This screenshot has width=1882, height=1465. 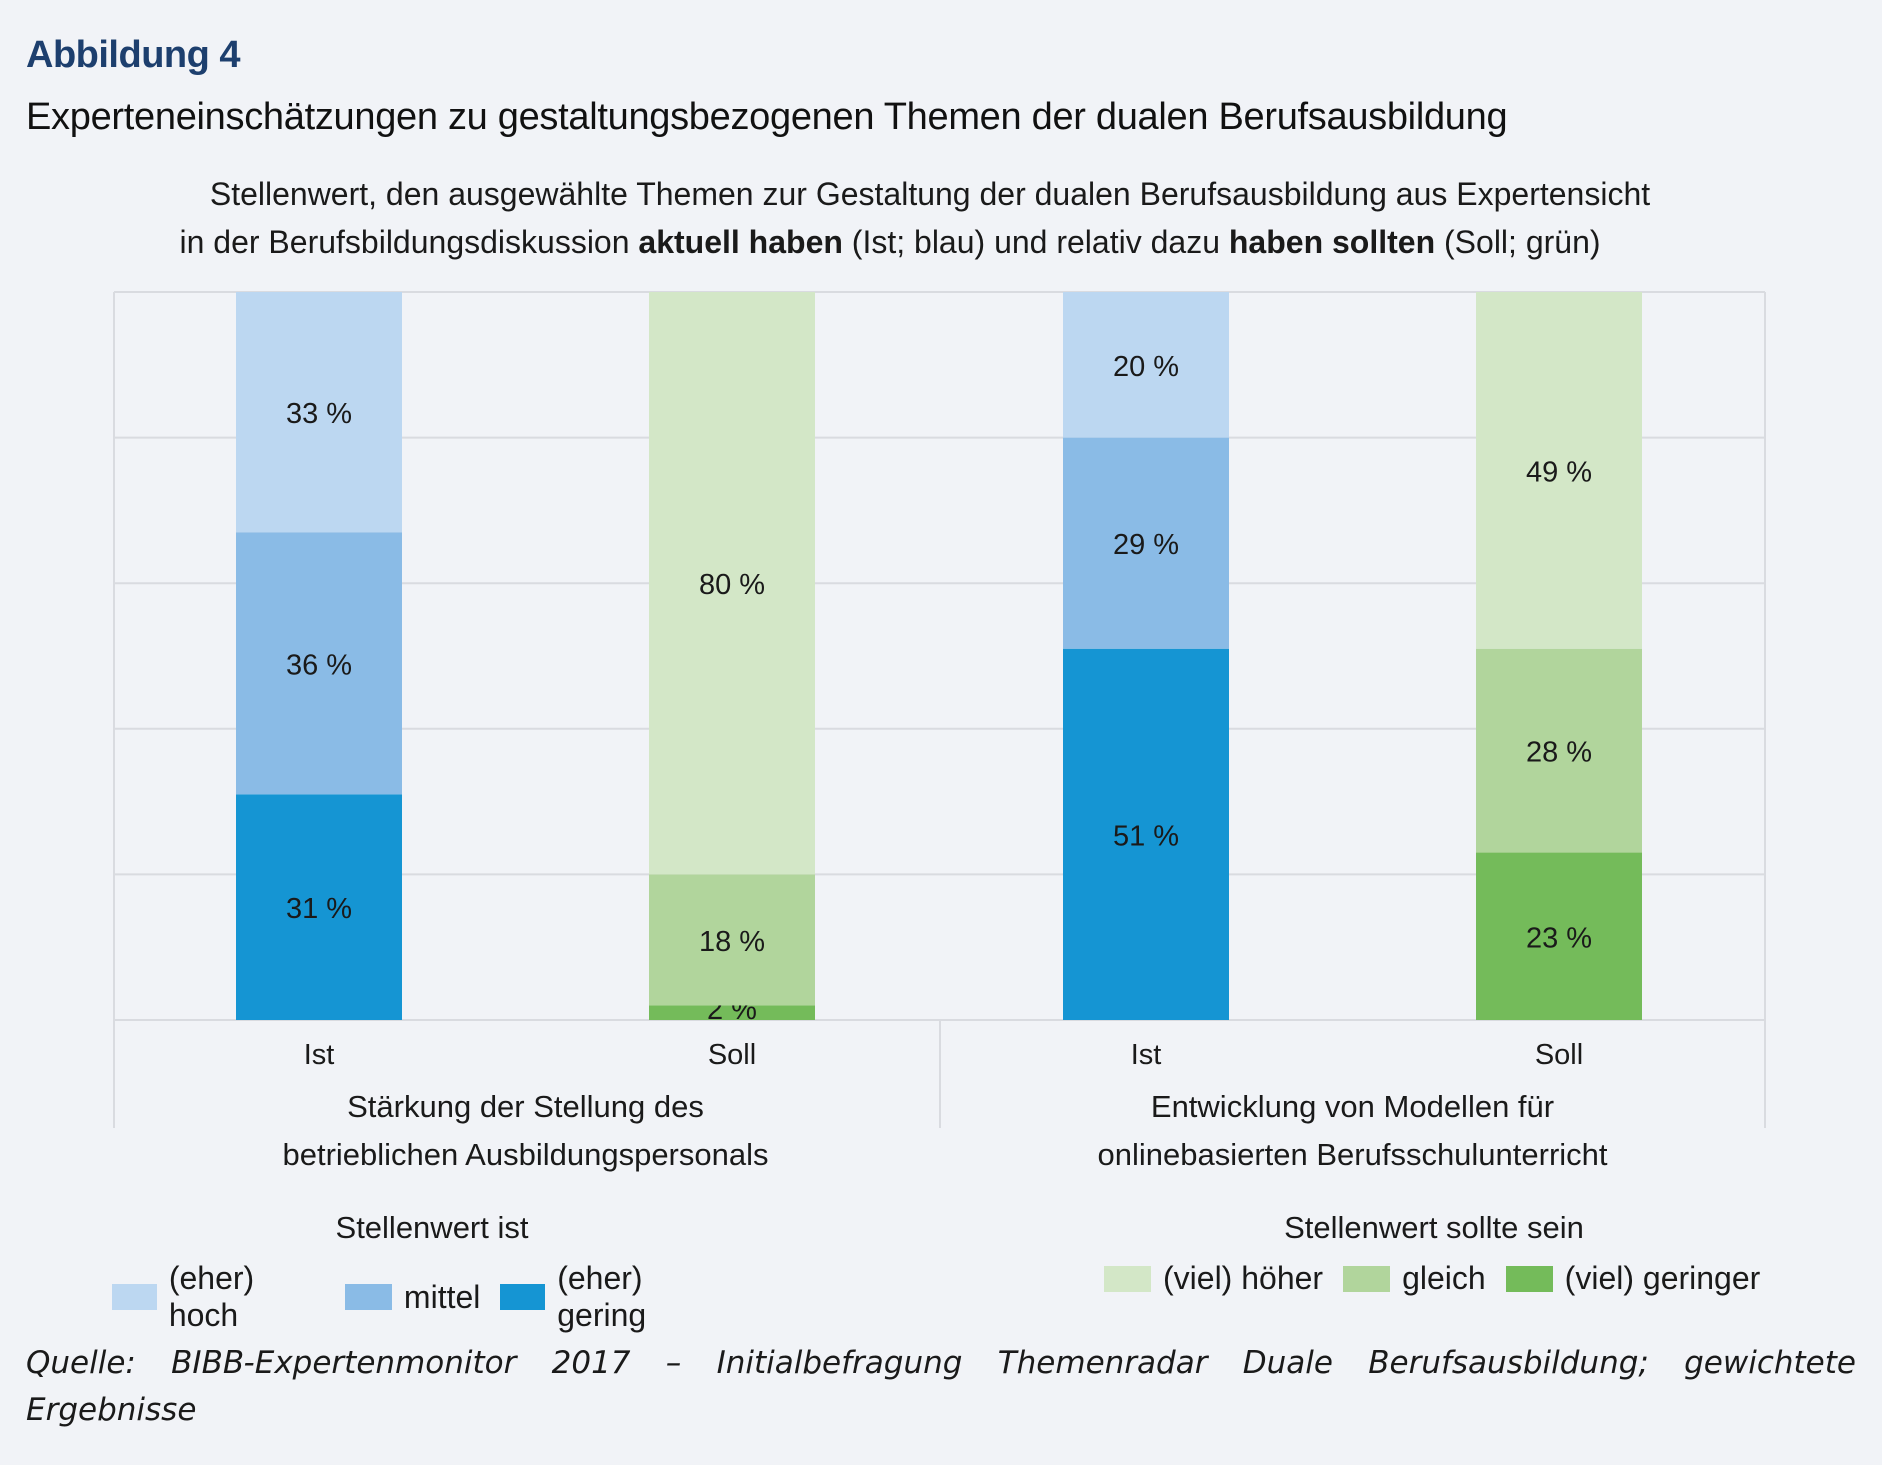 I want to click on data-label: 36 %, so click(x=319, y=665).